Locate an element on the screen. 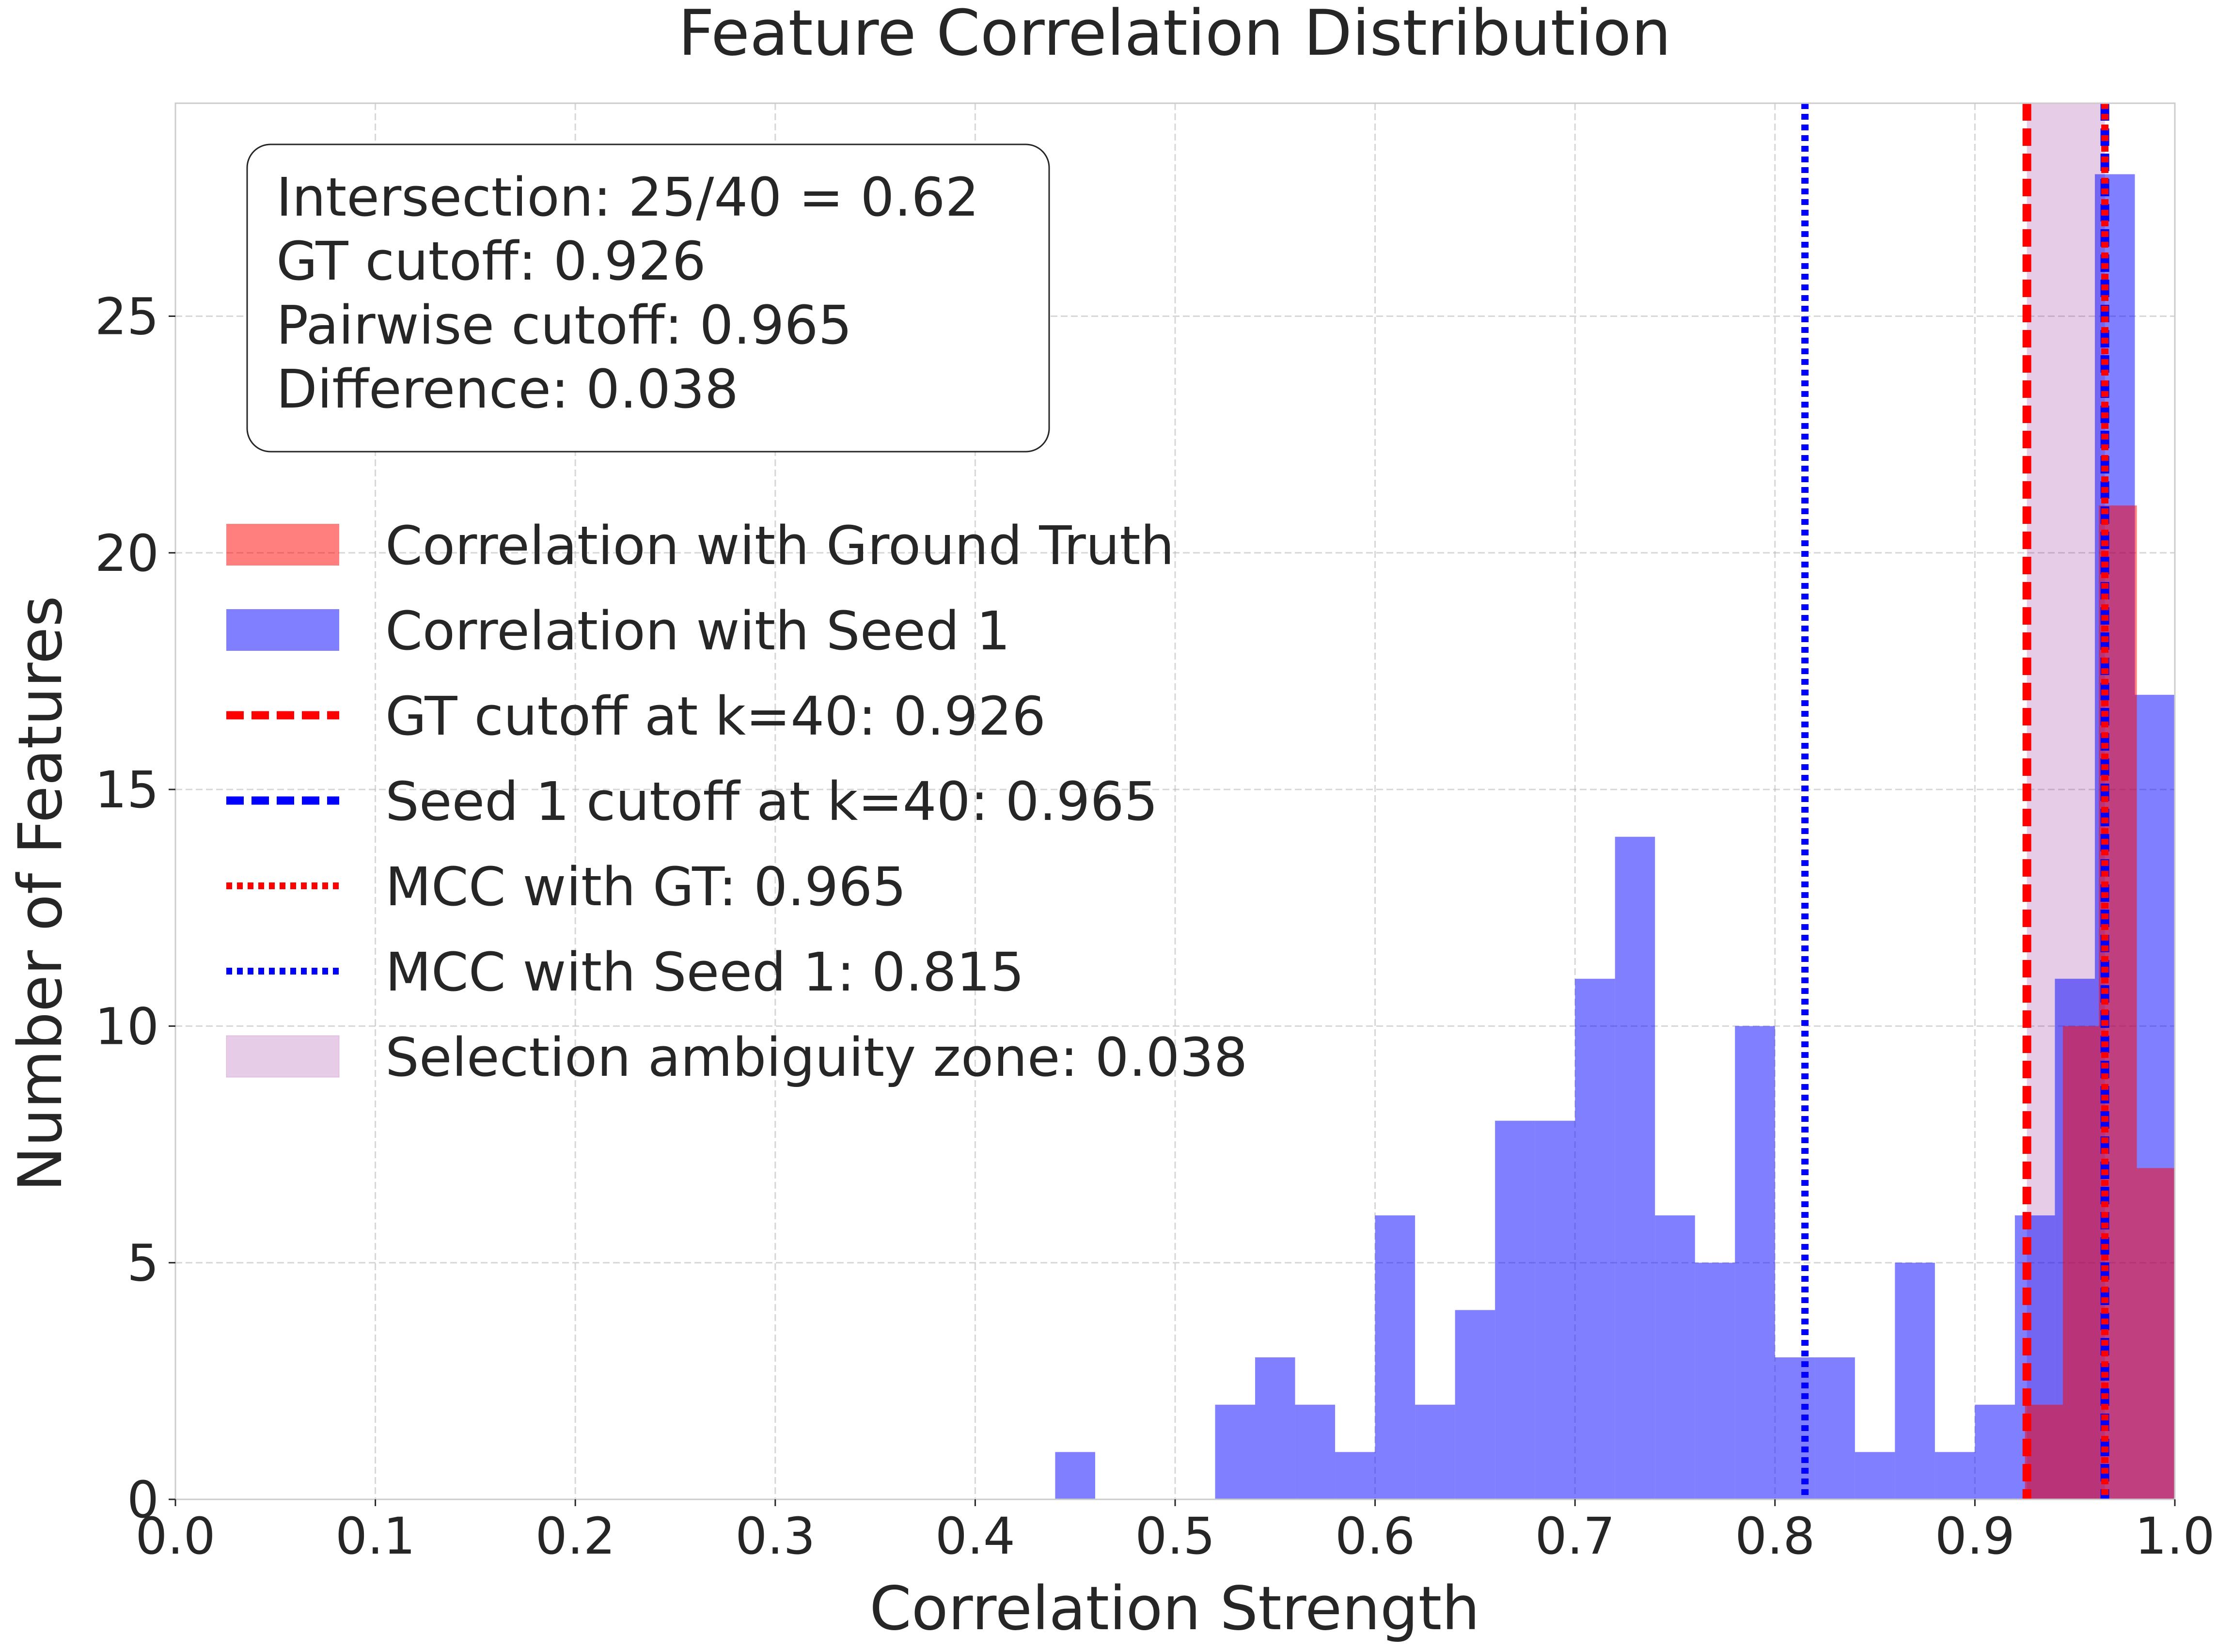  legend-label: Selection ambiguity zone: 0.038 is located at coordinates (816, 1057).